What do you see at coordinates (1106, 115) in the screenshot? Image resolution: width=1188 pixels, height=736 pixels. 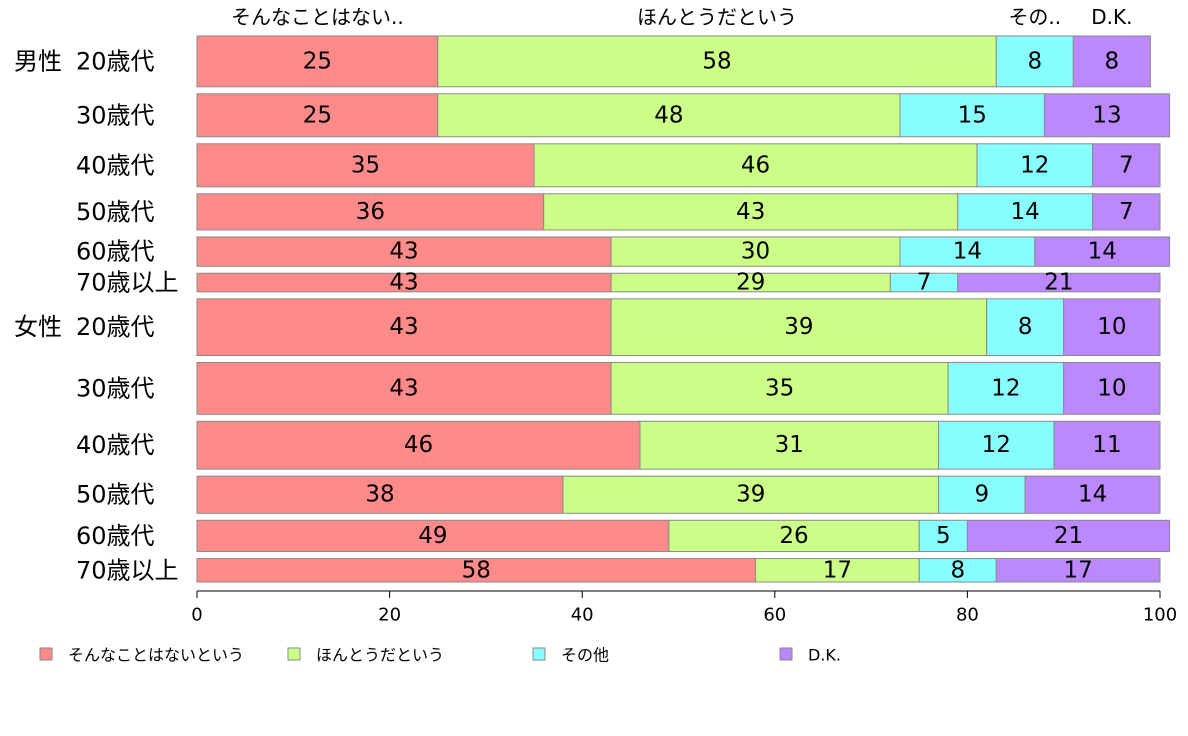 I see `data-label: 13` at bounding box center [1106, 115].